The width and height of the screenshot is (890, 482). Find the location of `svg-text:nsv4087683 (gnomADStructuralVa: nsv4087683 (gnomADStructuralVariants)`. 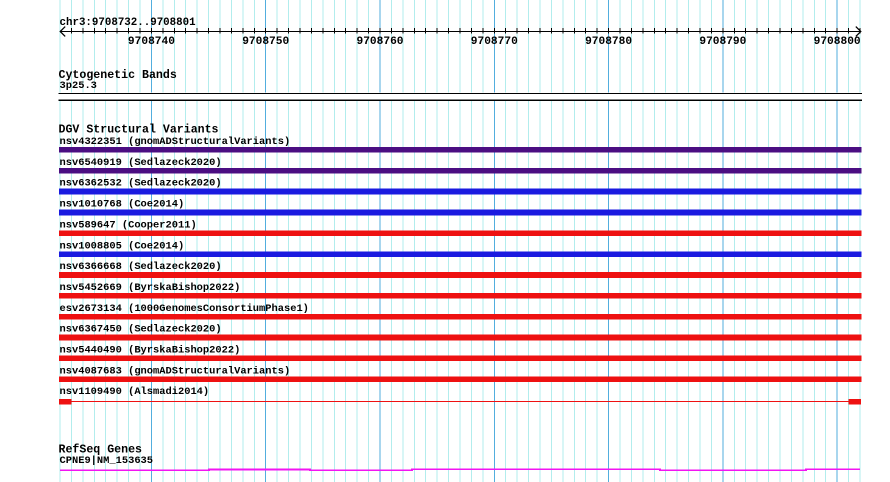

svg-text:nsv4087683 (gnomADStructuralVa: nsv4087683 (gnomADStructuralVariants) is located at coordinates (175, 371).